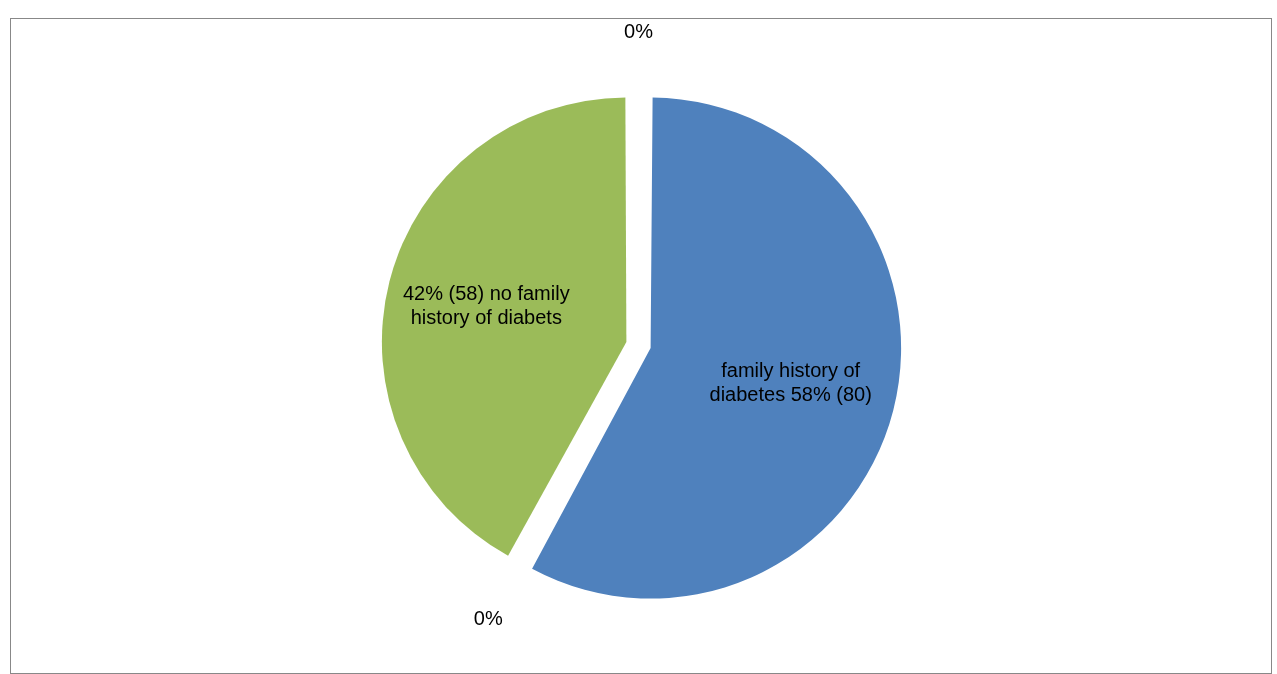 This screenshot has width=1277, height=674. Describe the element at coordinates (790, 382) in the screenshot. I see `slice-label: family history of diabetes 58% (80)` at that location.